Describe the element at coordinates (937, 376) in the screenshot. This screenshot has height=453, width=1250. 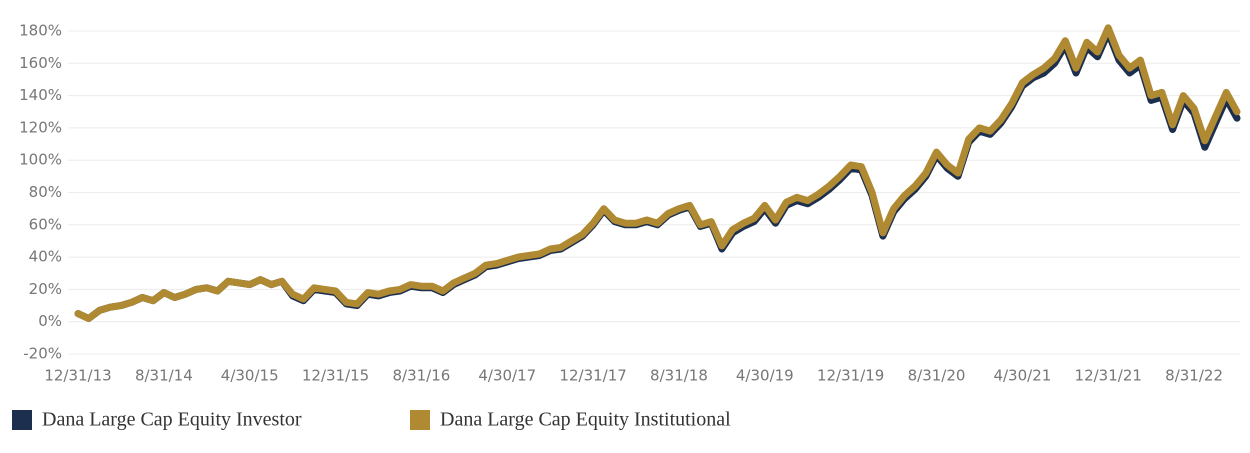
I see `x-tick-label: 8/31/20` at that location.